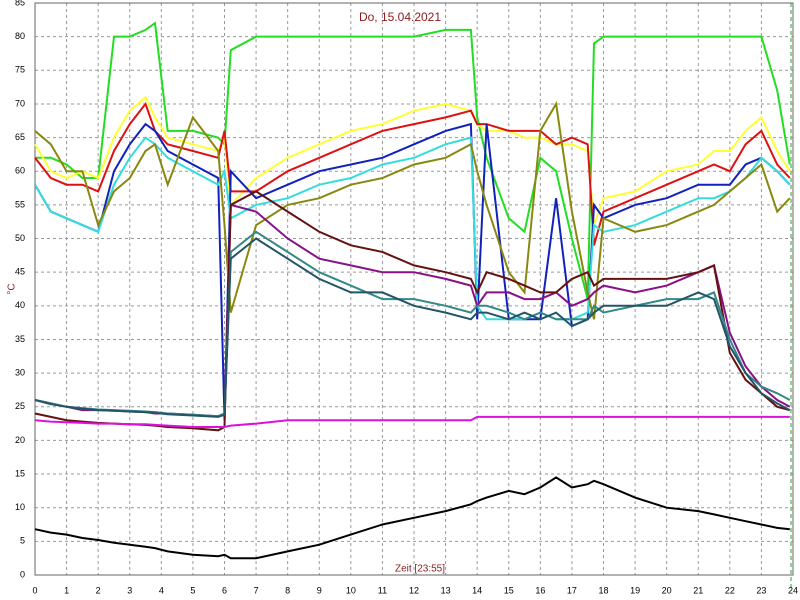 The width and height of the screenshot is (800, 600). Describe the element at coordinates (20, 3) in the screenshot. I see `y-tick-label: 85` at that location.